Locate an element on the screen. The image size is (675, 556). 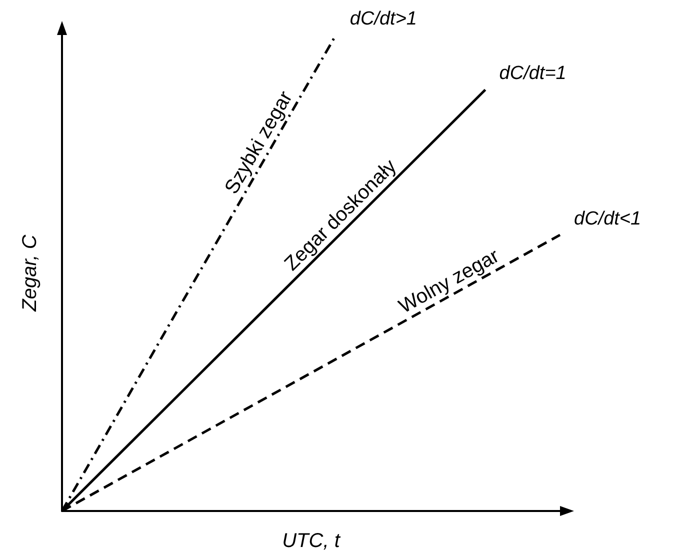
annotation: dC/dt=1 is located at coordinates (532, 73).